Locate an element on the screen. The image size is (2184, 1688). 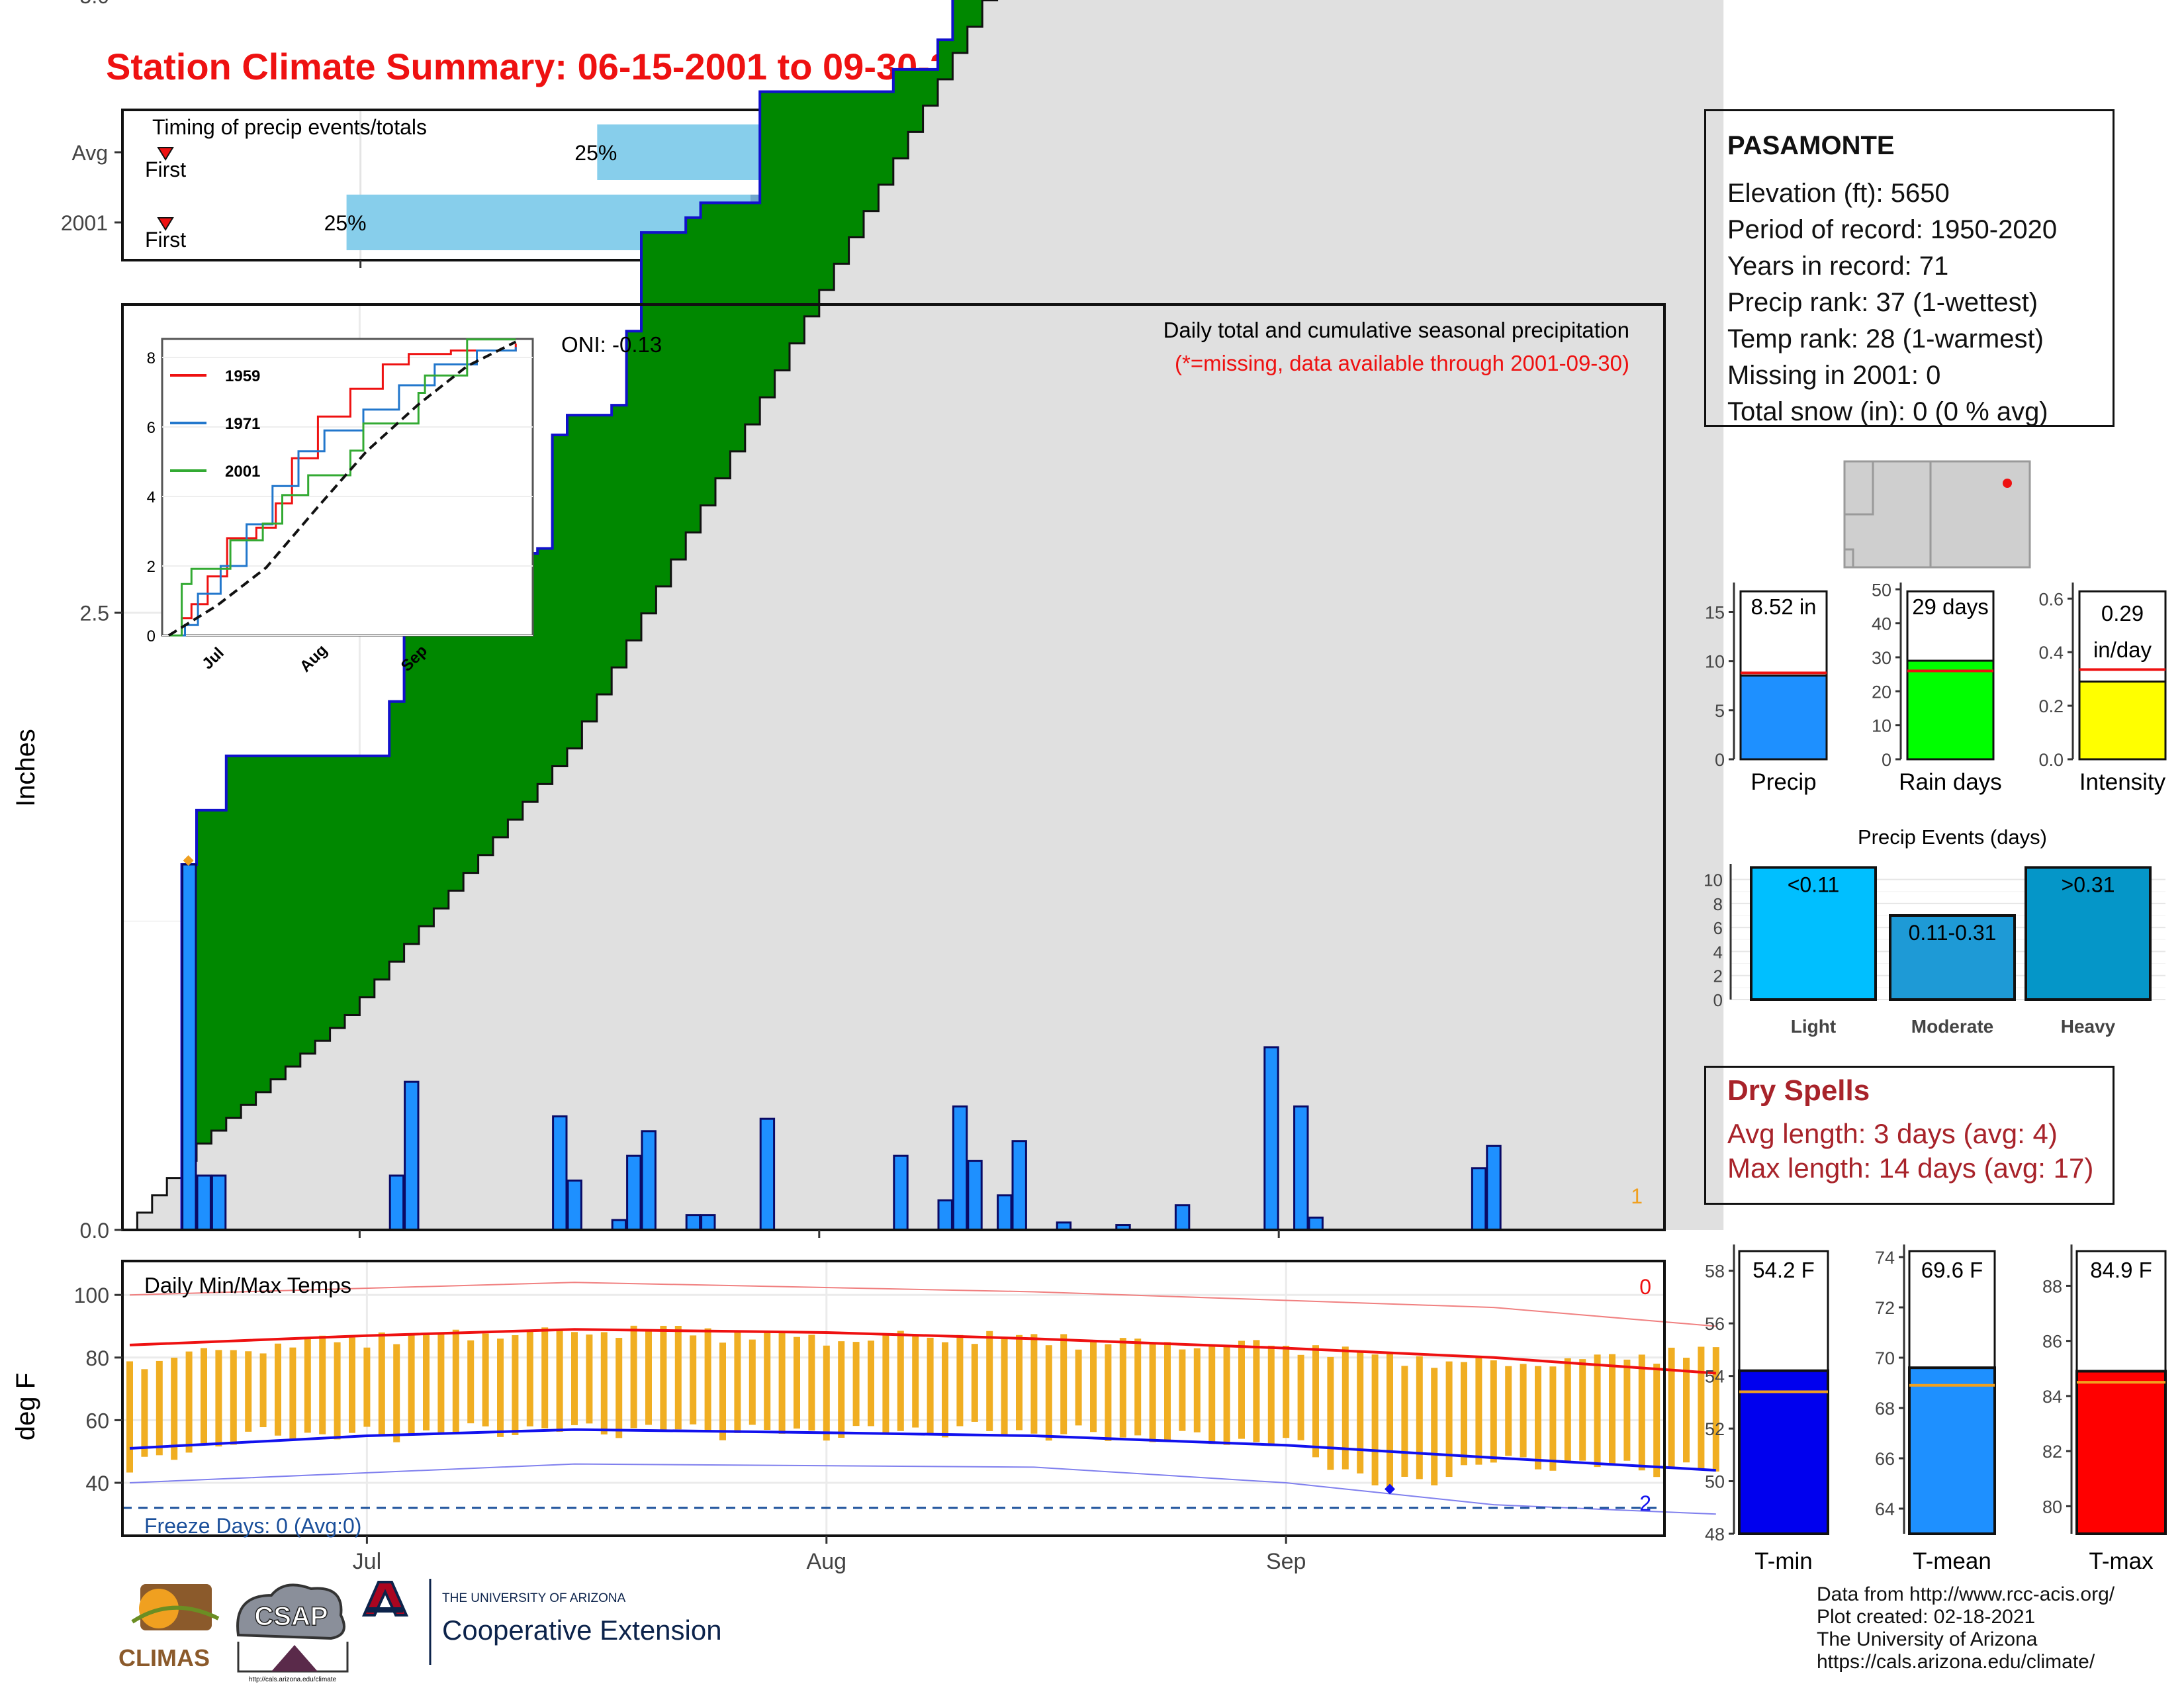
temp-summary-tick-label: 84 is located at coordinates (2052, 1397).